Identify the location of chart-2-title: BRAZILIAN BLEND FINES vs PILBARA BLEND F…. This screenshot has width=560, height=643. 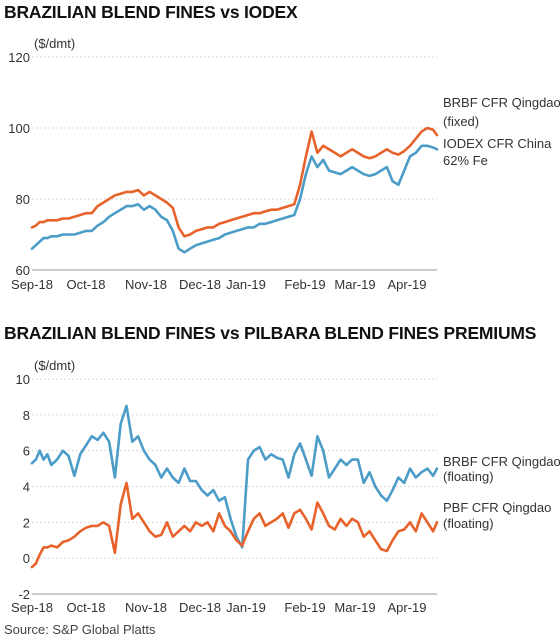
(270, 333).